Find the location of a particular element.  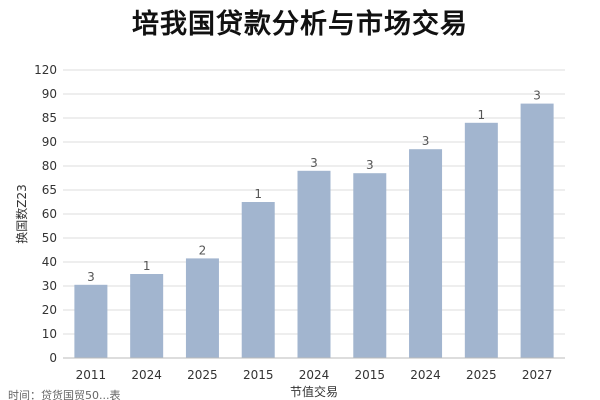

y-axis-ticks: 0 10 20 30 40 50 60 65 80 90 85 90 120 is located at coordinates (45, 214).